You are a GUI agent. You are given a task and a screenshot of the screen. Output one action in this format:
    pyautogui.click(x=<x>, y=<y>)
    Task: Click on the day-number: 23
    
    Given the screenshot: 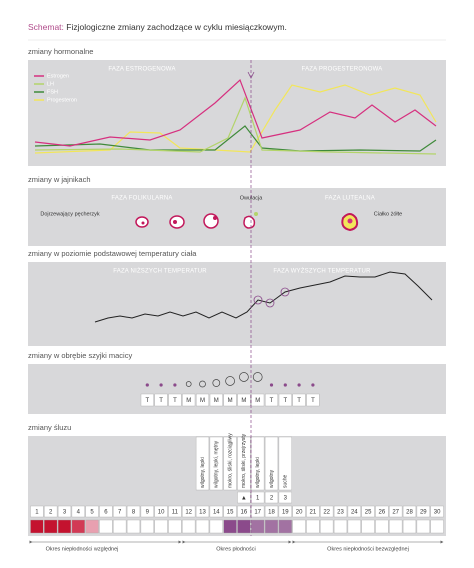 What is the action you would take?
    pyautogui.click(x=340, y=513)
    